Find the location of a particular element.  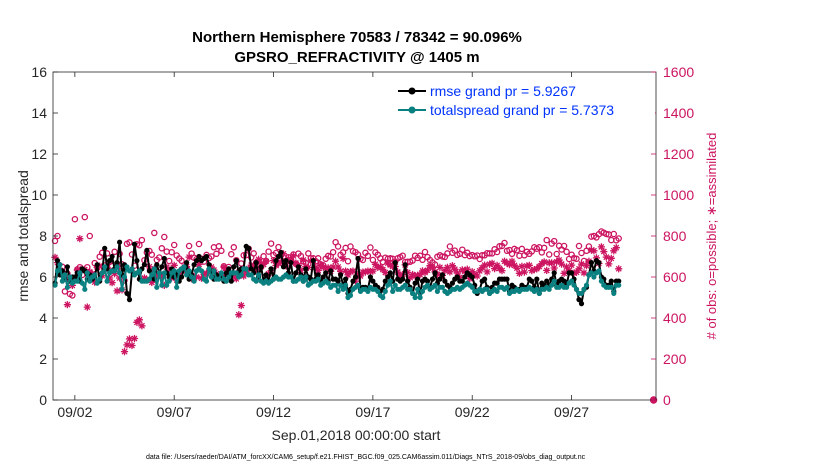

y2-tick-label: 1600 is located at coordinates (678, 72).